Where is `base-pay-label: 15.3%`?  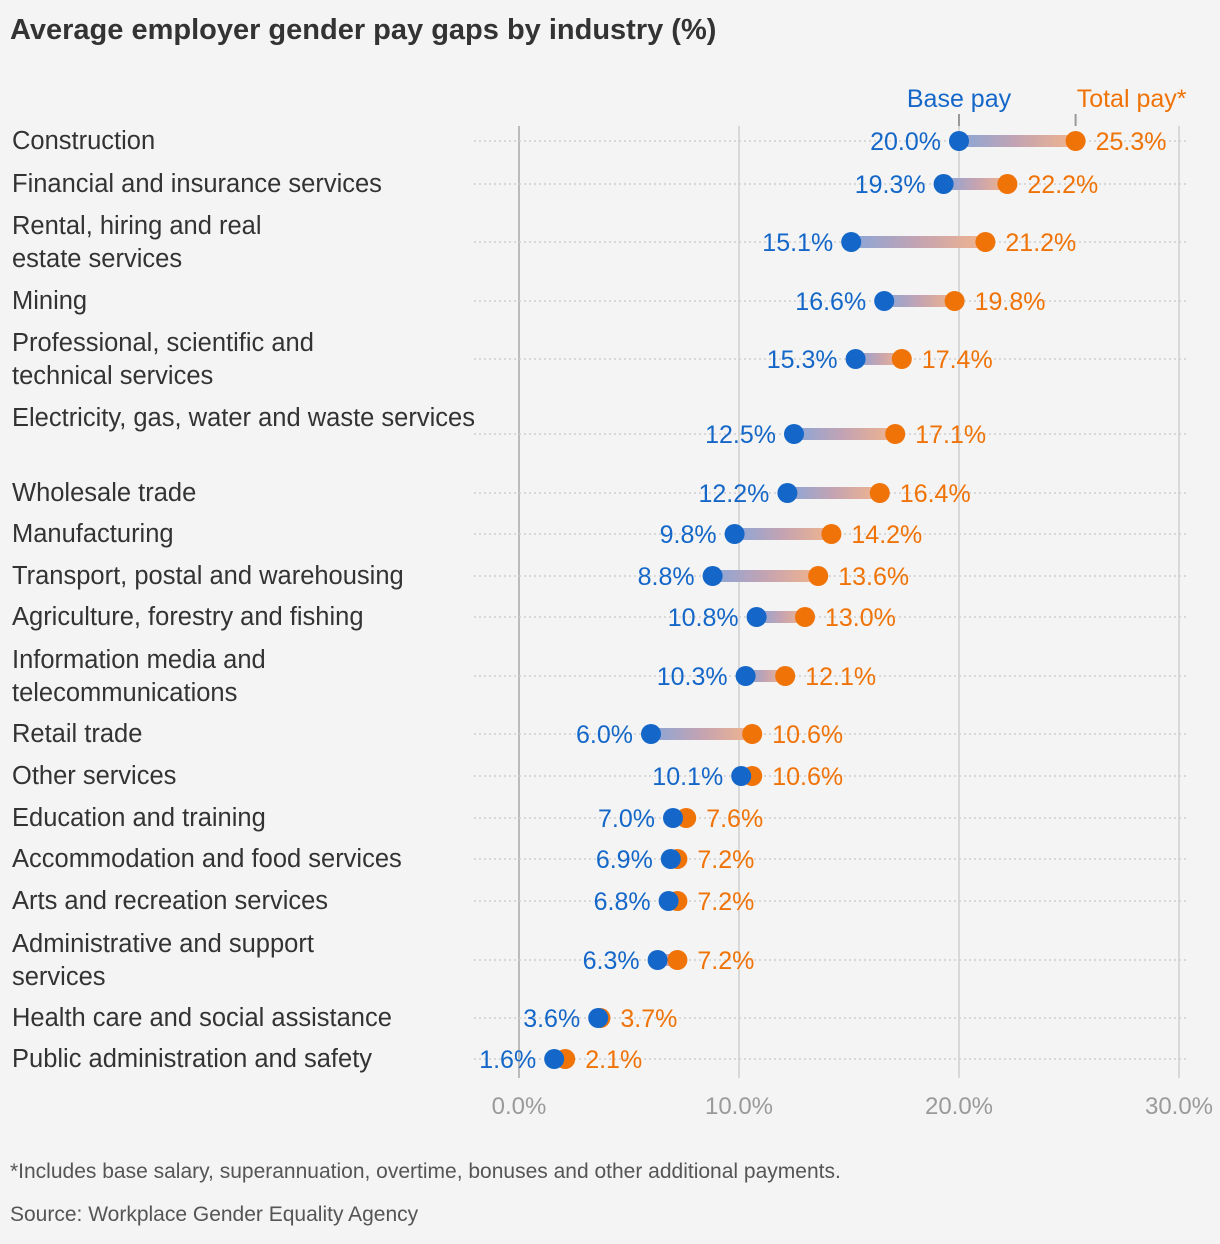 base-pay-label: 15.3% is located at coordinates (802, 360).